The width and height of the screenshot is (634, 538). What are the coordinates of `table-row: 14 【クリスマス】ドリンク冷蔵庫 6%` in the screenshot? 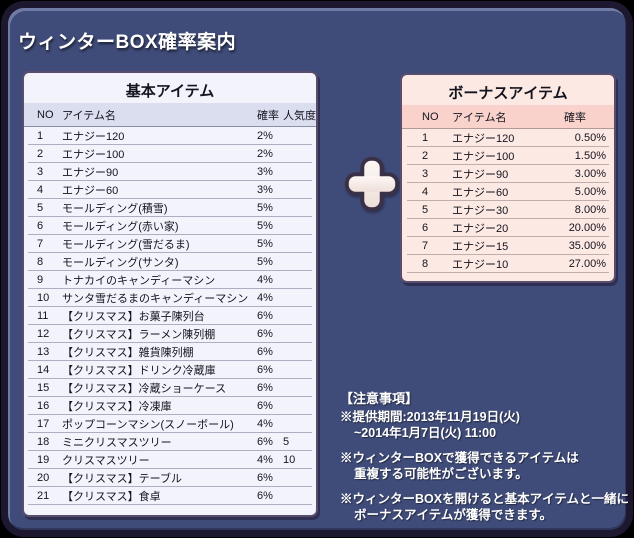 It's located at (170, 370).